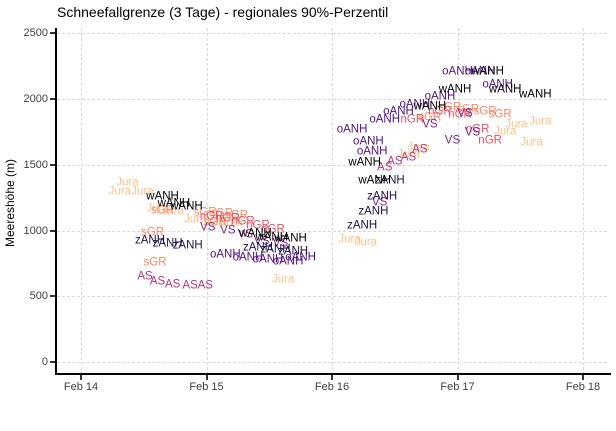 This screenshot has height=431, width=616. I want to click on y-tick-label: 500, so click(38, 296).